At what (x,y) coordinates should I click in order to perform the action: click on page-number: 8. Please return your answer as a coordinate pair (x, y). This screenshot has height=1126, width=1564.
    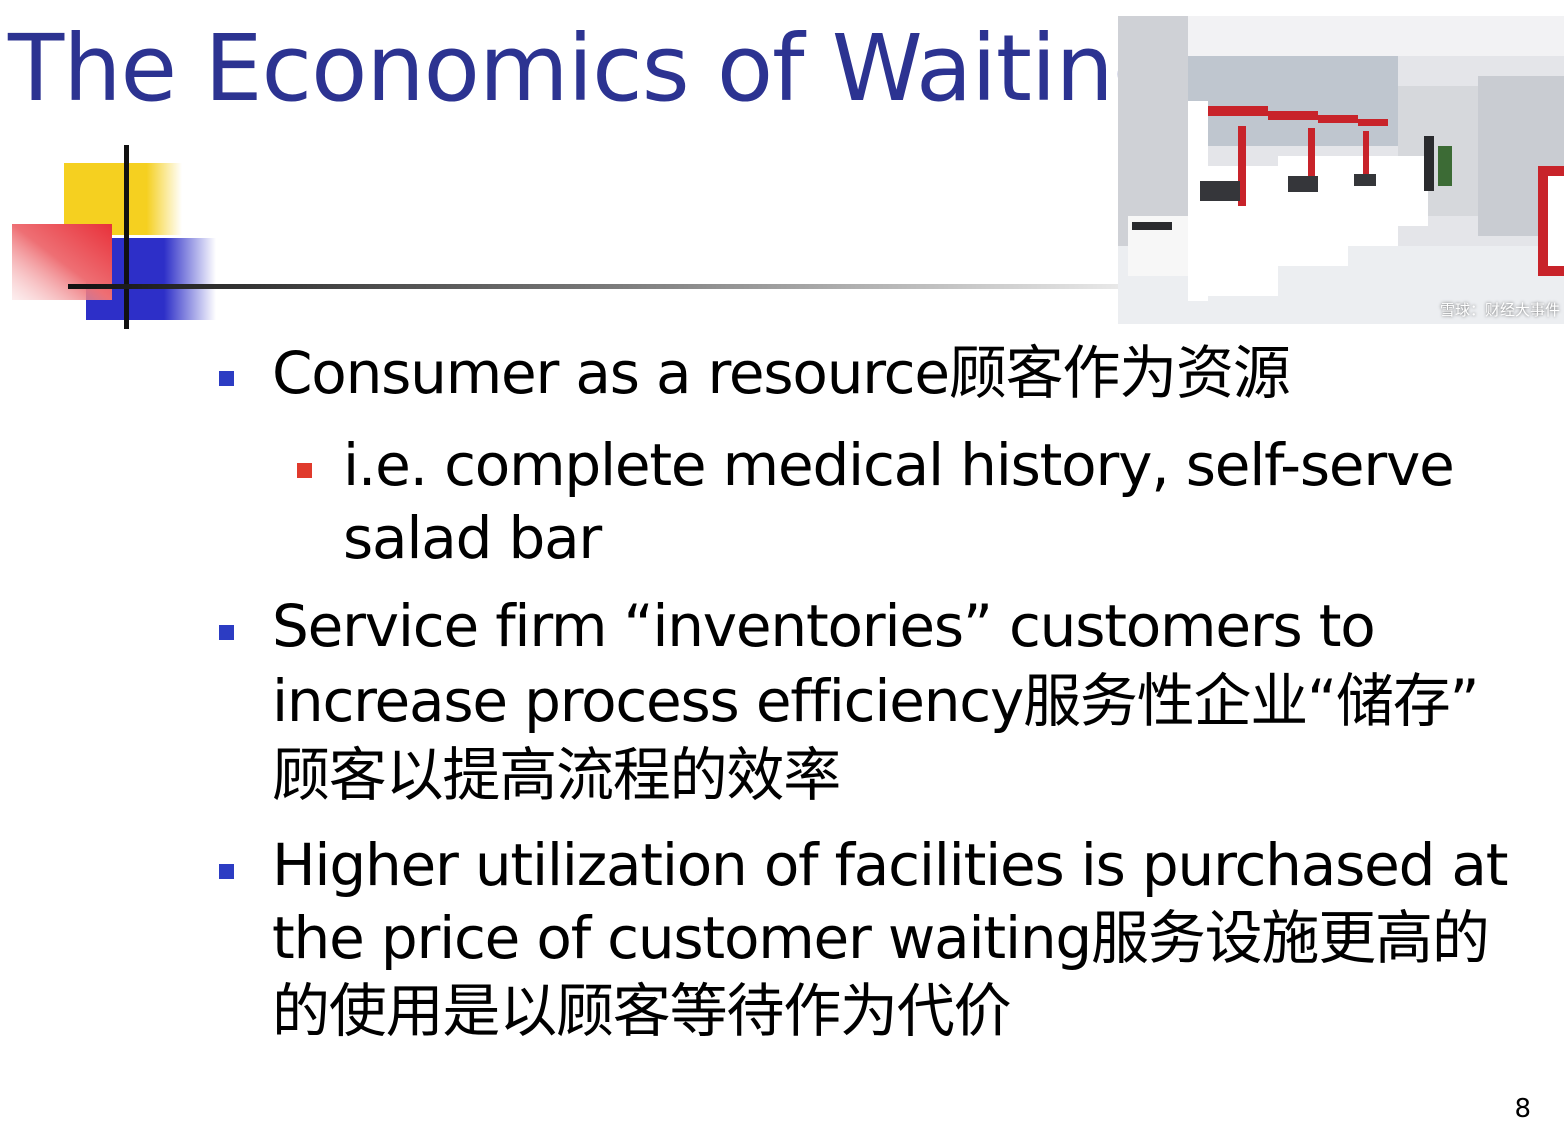
    Looking at the image, I should click on (1522, 1109).